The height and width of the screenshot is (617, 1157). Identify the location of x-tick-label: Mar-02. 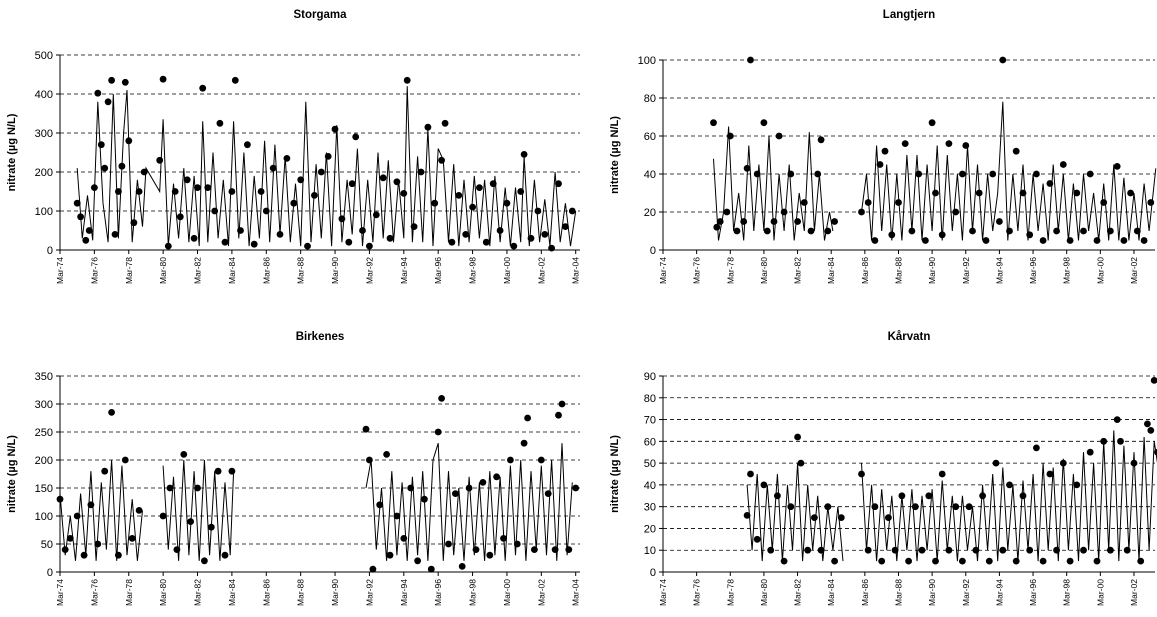
(1134, 270).